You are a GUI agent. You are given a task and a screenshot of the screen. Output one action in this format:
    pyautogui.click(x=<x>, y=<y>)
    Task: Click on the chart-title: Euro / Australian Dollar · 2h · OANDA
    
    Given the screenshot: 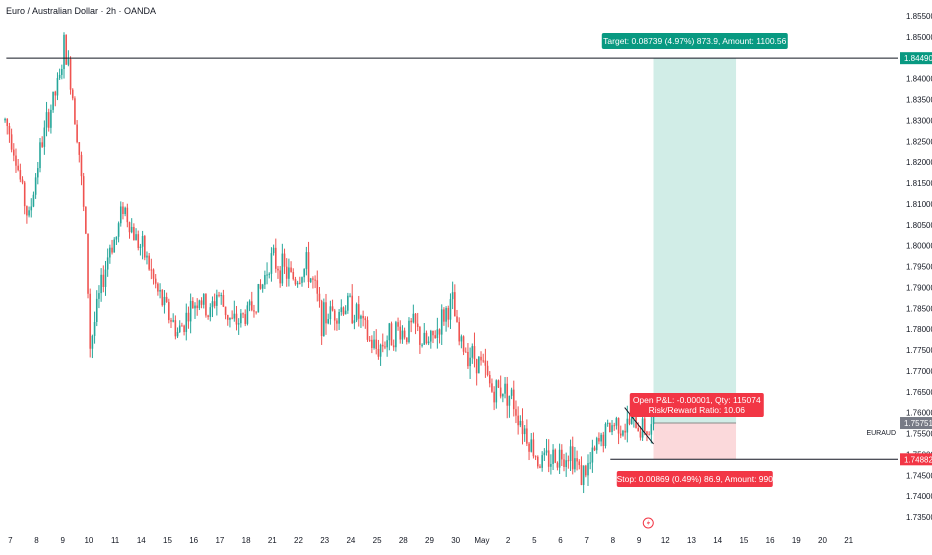 What is the action you would take?
    pyautogui.click(x=81, y=11)
    